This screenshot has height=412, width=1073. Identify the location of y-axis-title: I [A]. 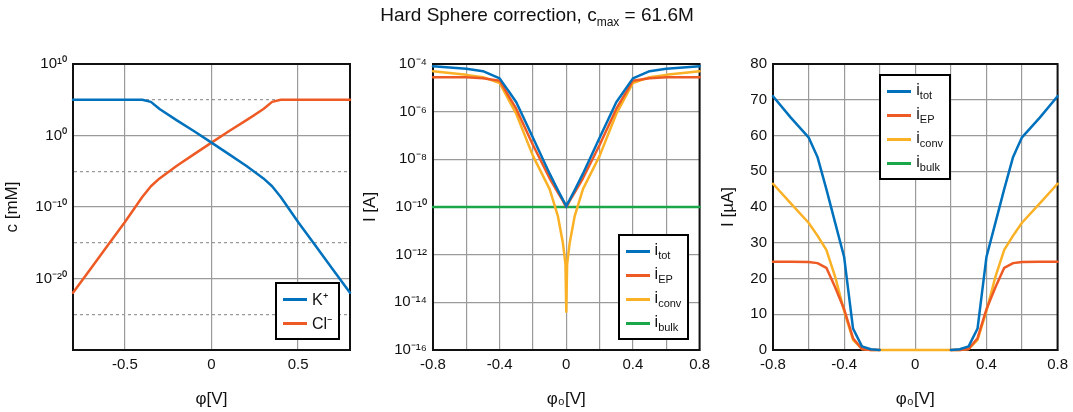
(369, 207).